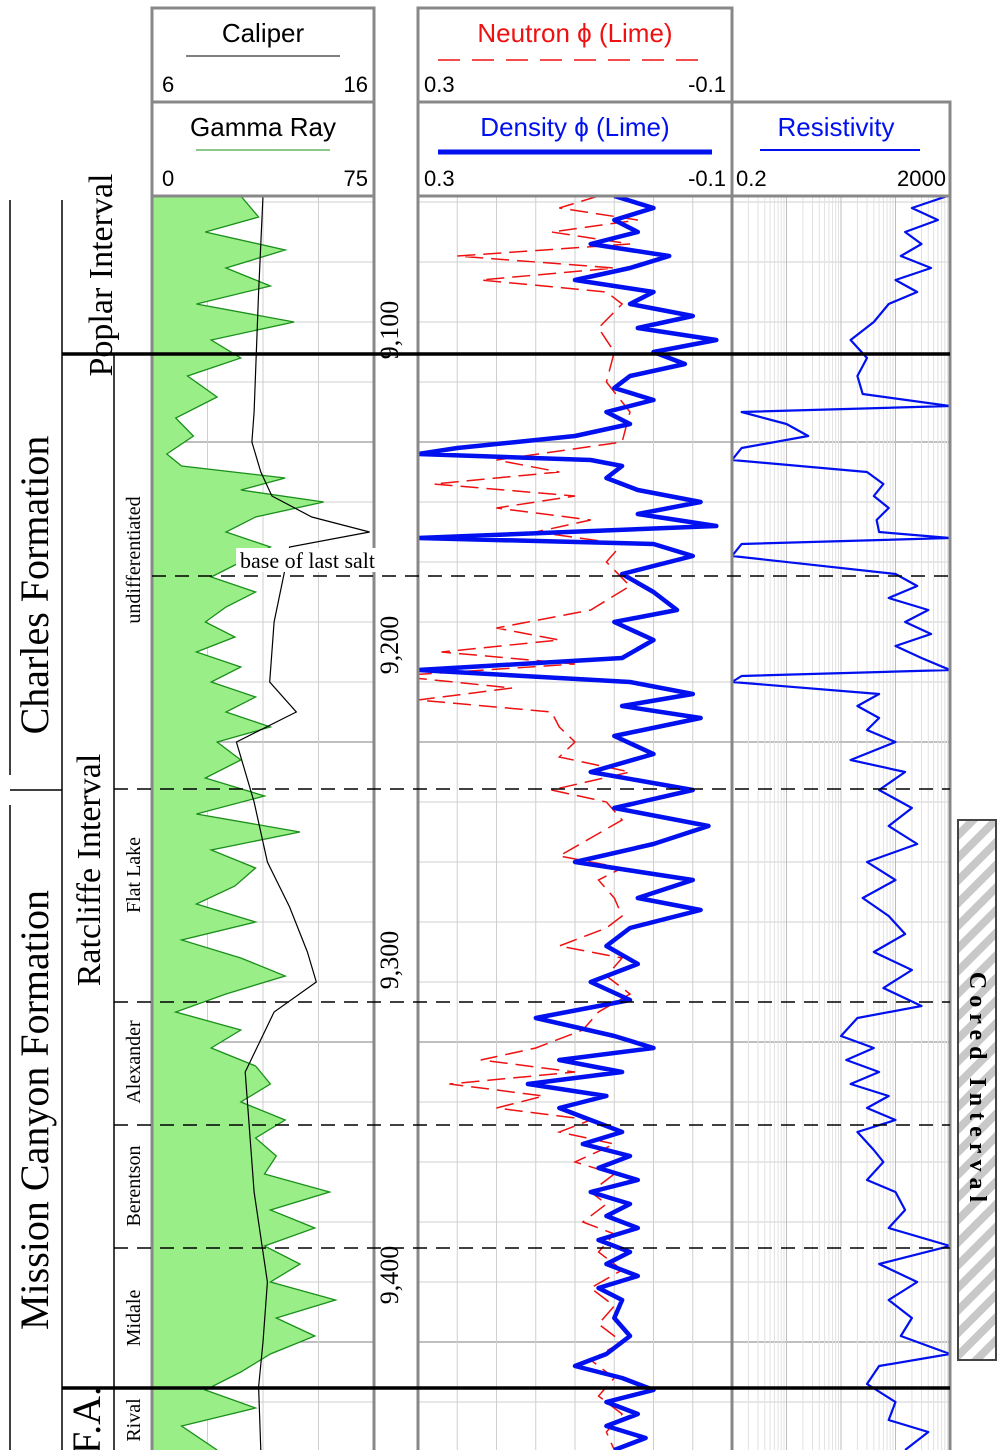 The width and height of the screenshot is (1000, 1450). What do you see at coordinates (439, 84) in the screenshot?
I see `neutron-scale-left: 0.3` at bounding box center [439, 84].